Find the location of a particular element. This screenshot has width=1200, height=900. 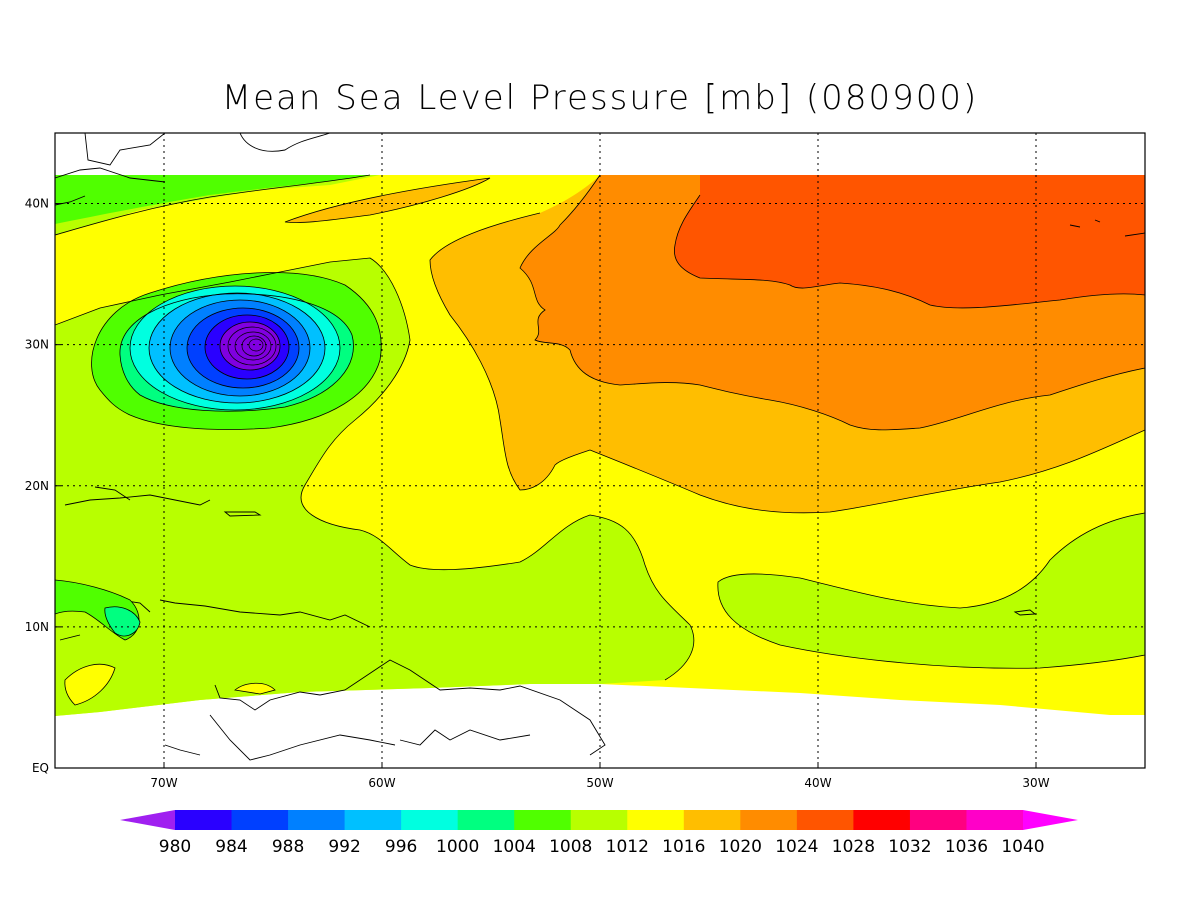

colorbar-arrow-low is located at coordinates (147, 820).